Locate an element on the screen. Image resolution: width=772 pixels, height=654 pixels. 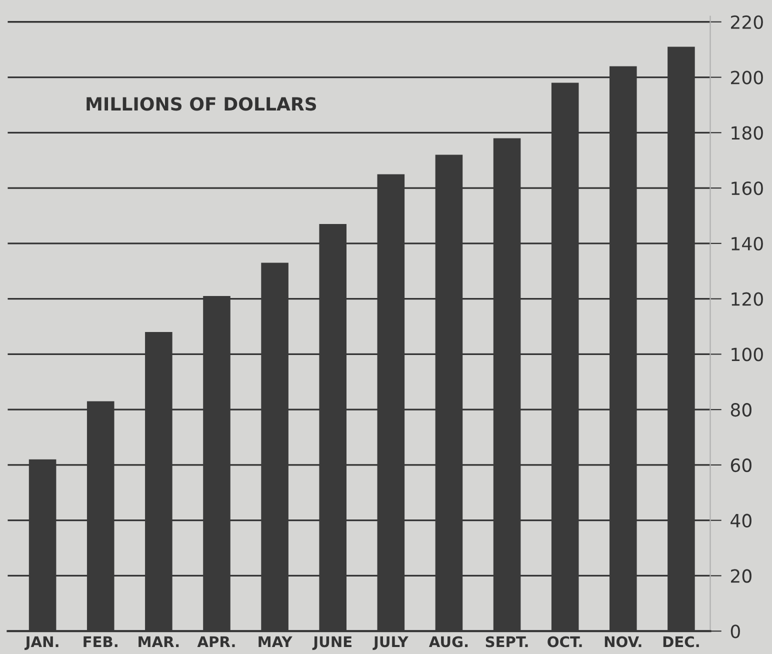
y-tick-label: 100 is located at coordinates (747, 355).